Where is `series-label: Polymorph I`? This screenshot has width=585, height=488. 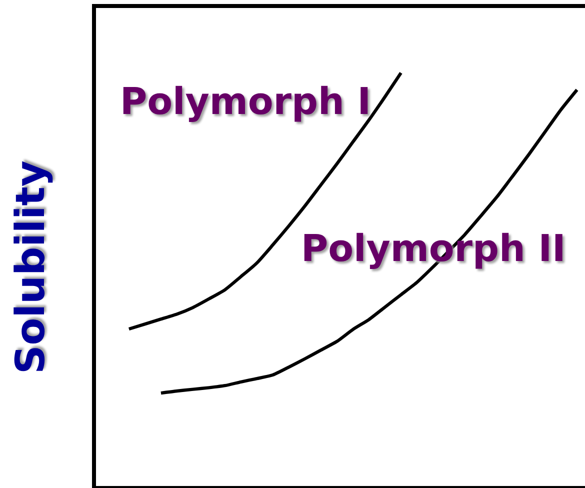
series-label: Polymorph I is located at coordinates (246, 101).